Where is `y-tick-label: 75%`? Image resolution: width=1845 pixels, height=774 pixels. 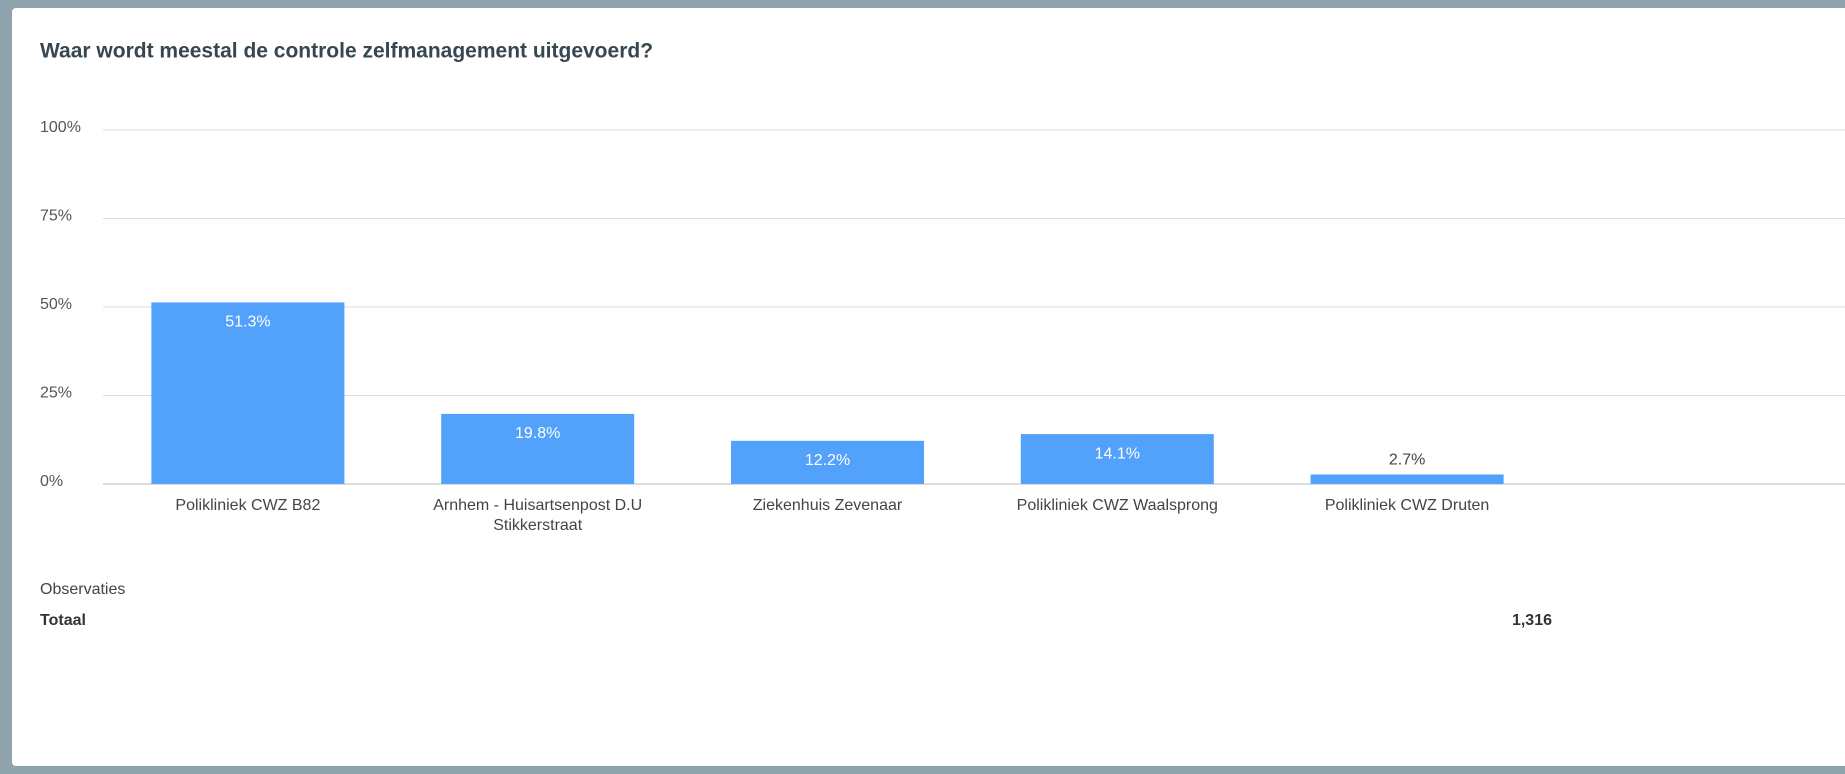 y-tick-label: 75% is located at coordinates (56, 216).